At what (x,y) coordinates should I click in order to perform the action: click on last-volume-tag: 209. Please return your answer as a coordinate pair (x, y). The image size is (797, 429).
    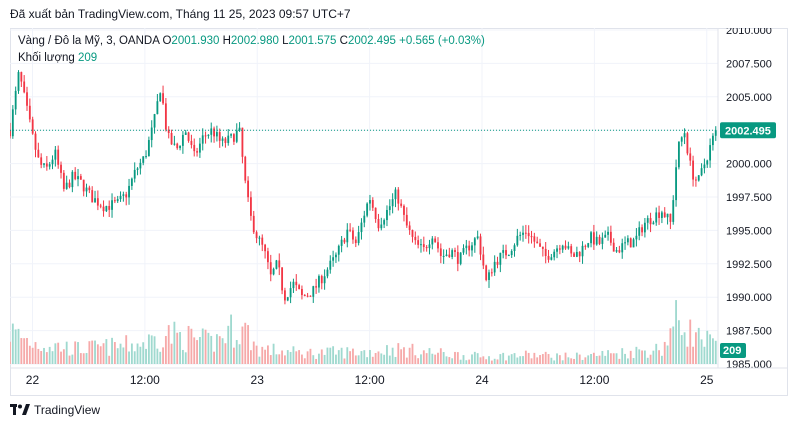
    Looking at the image, I should click on (733, 350).